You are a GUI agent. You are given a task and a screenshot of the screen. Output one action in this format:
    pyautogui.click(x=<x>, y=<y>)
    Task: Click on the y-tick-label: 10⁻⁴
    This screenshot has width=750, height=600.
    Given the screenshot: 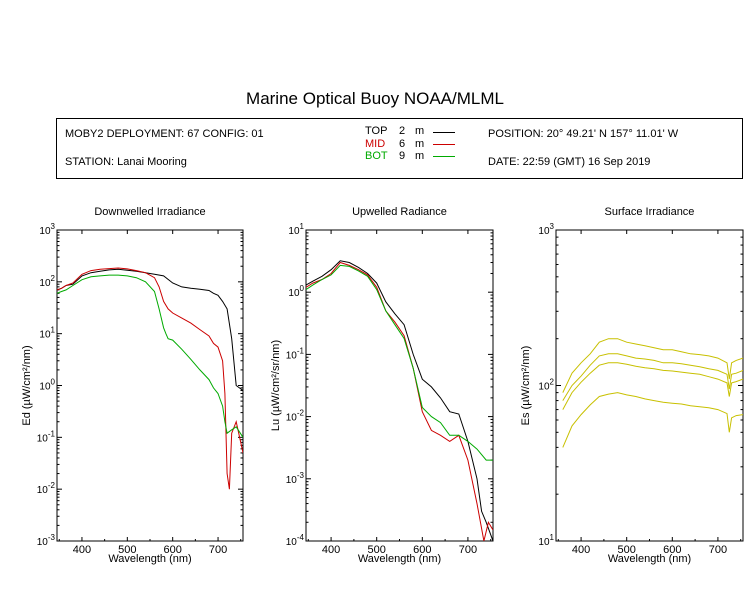 What is the action you would take?
    pyautogui.click(x=295, y=540)
    